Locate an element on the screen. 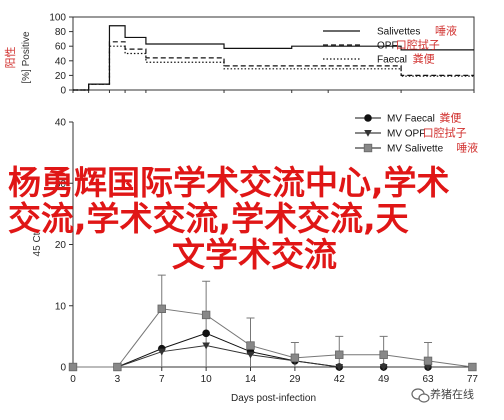  top-legend-label: Faecal is located at coordinates (392, 60).